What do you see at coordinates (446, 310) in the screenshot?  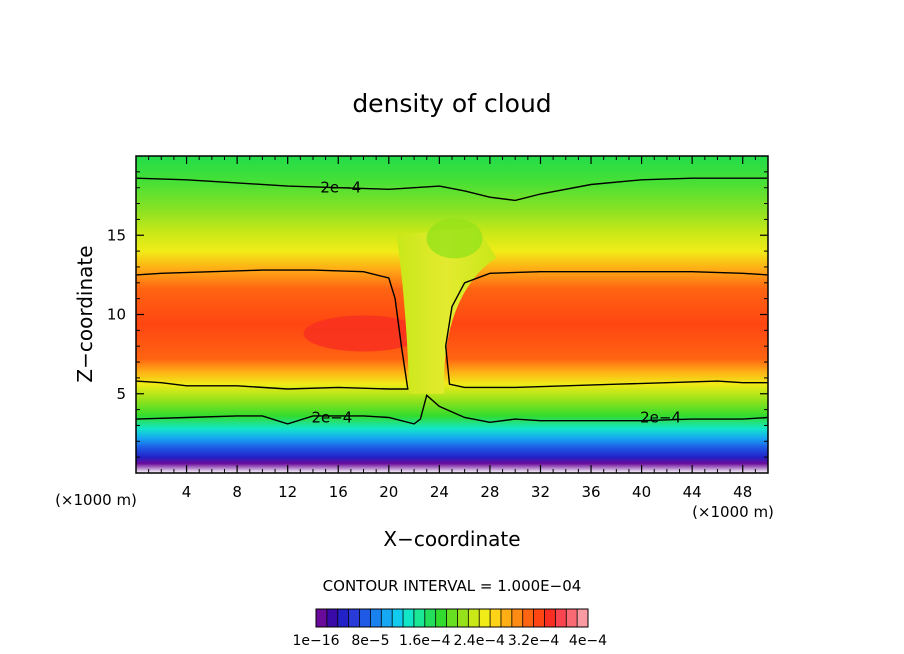 I see `downdraft-column` at bounding box center [446, 310].